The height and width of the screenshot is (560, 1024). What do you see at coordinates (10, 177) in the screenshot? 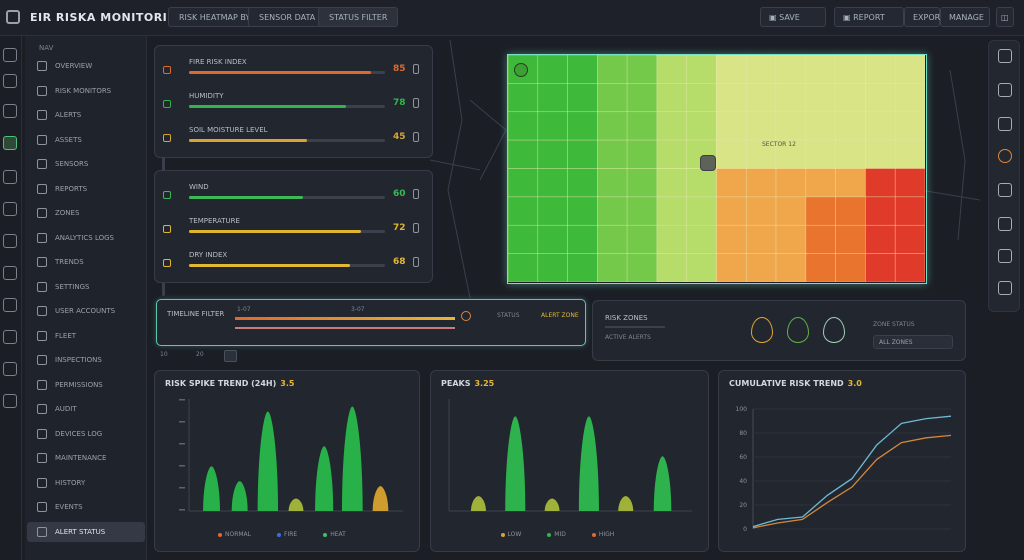
I see `chart-icon` at bounding box center [10, 177].